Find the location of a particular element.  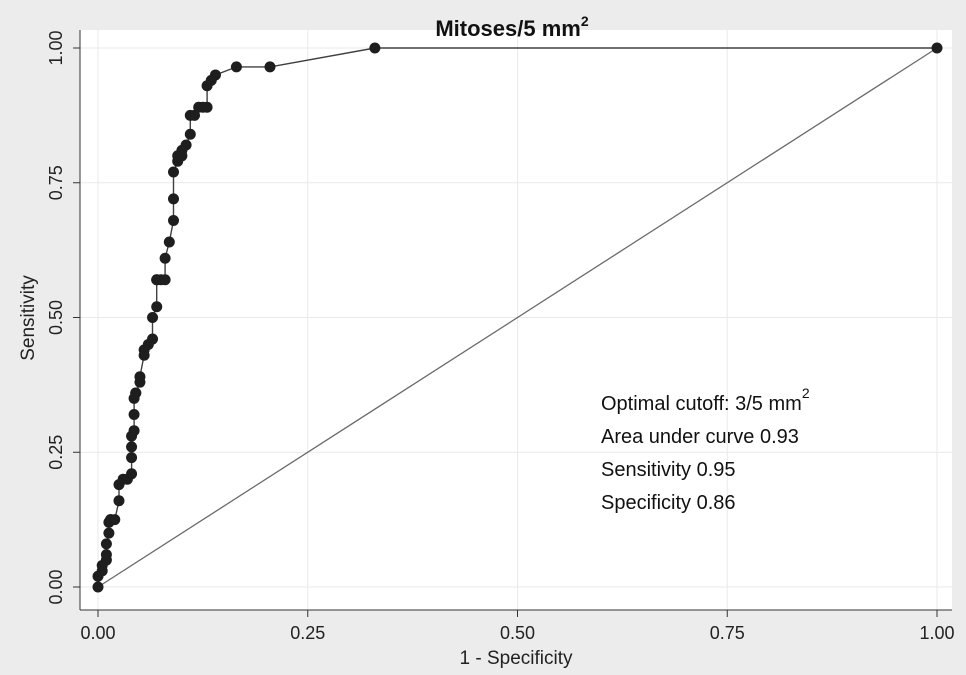

annotation-auc: Area under curve 0.93 is located at coordinates (700, 437).